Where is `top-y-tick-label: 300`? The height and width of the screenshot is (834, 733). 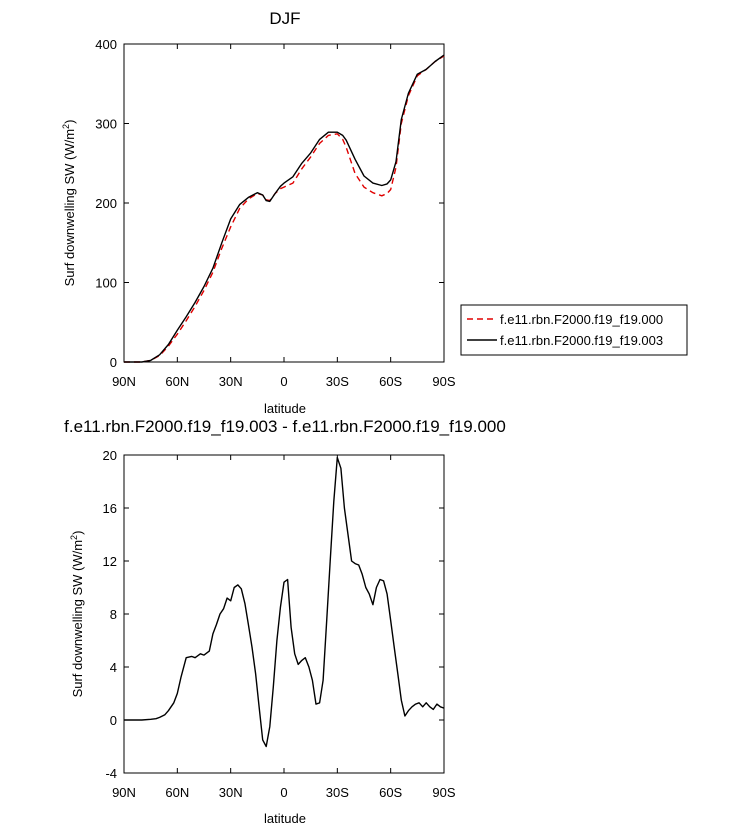 top-y-tick-label: 300 is located at coordinates (106, 124).